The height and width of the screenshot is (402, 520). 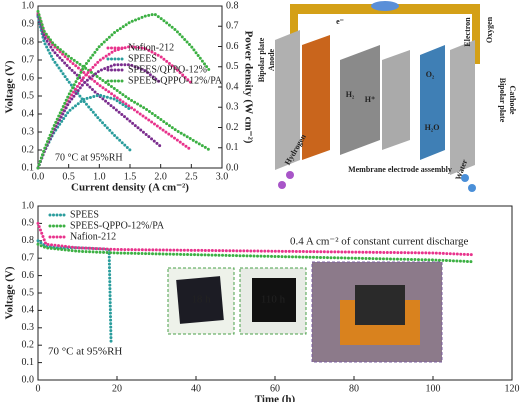 What do you see at coordinates (232, 127) in the screenshot?
I see `y2-tick-label: 0.2` at bounding box center [232, 127].